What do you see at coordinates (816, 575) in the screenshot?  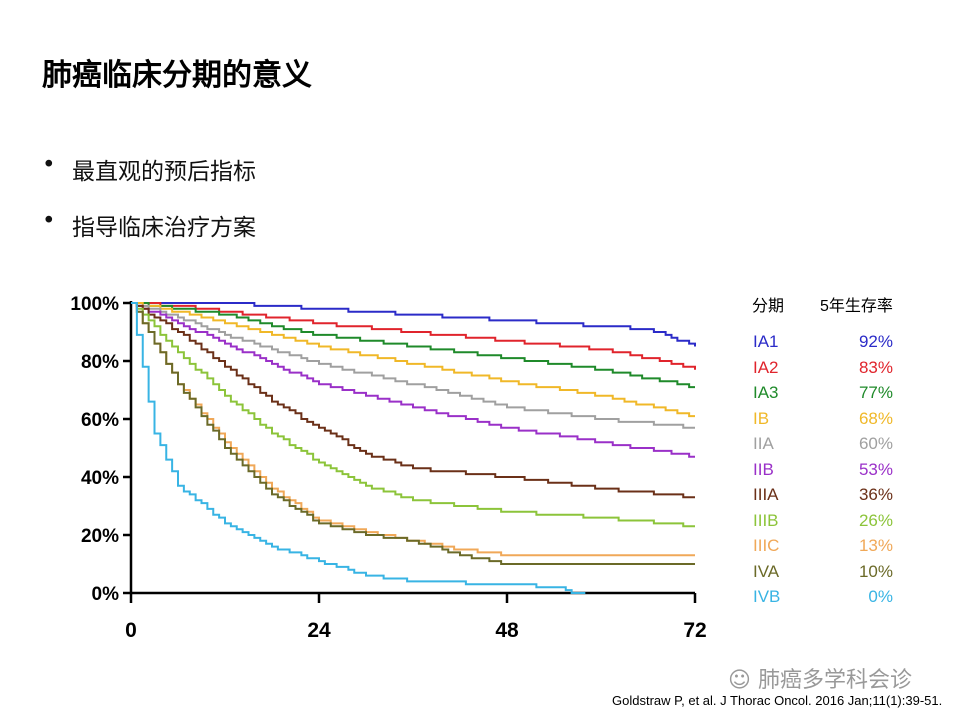 I see `legend-item-iva: IVA 10%` at bounding box center [816, 575].